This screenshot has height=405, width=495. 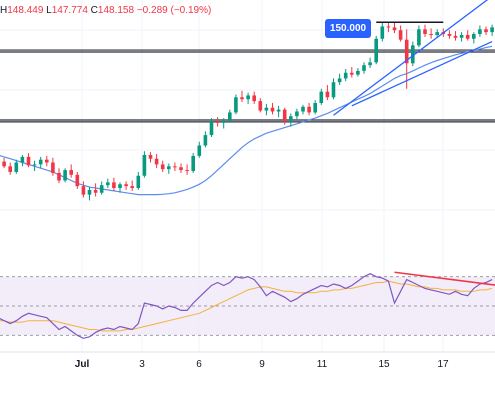 What do you see at coordinates (142, 364) in the screenshot?
I see `x-tick-label: 3` at bounding box center [142, 364].